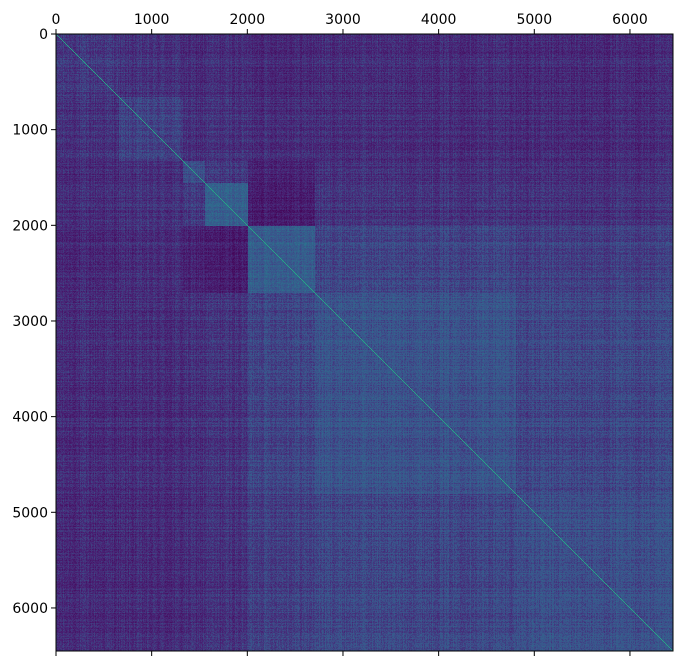 Image resolution: width=684 pixels, height=668 pixels. What do you see at coordinates (30, 418) in the screenshot?
I see `y-tick-label: 4000` at bounding box center [30, 418].